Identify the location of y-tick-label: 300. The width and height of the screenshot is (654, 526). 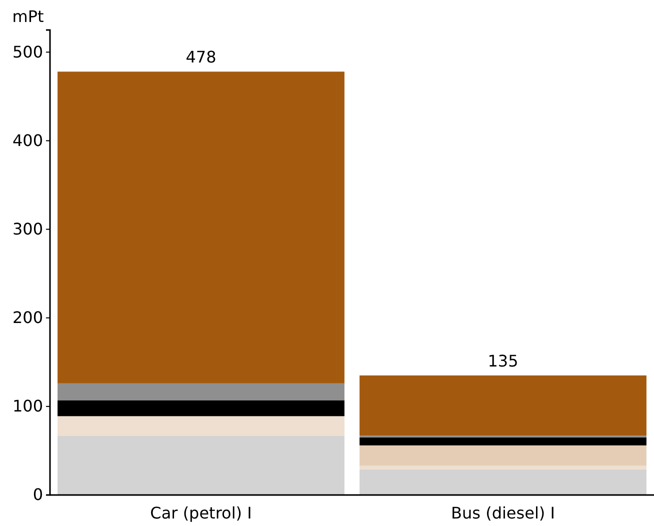
(27, 228).